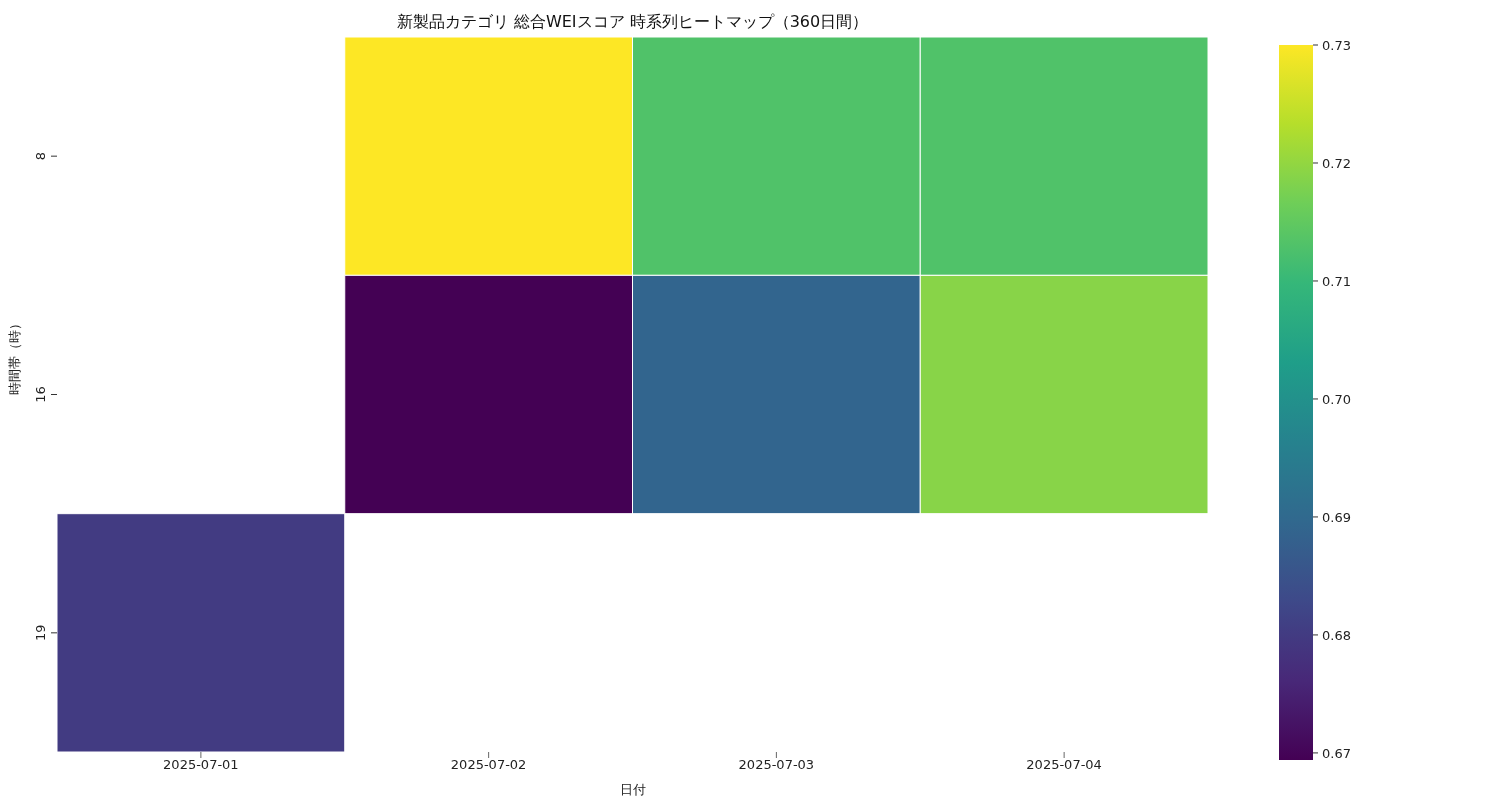 Image resolution: width=1500 pixels, height=800 pixels. I want to click on y-tick-label: 16, so click(40, 394).